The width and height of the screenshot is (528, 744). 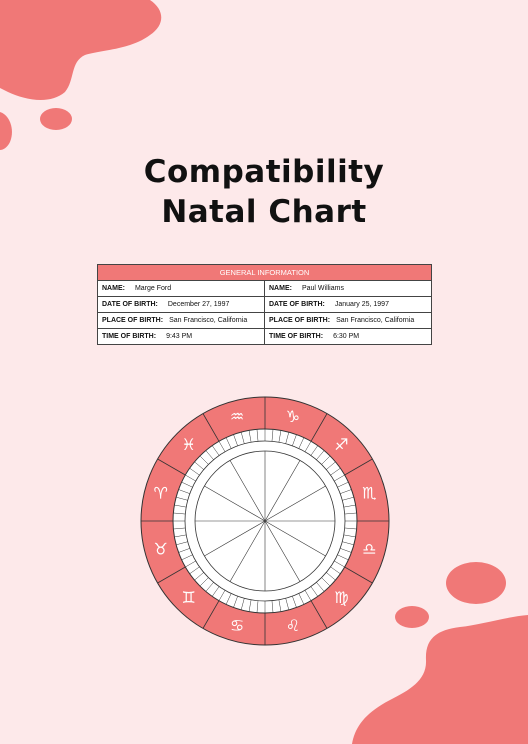 I want to click on decorative-blob-bottom-right, so click(x=440, y=653).